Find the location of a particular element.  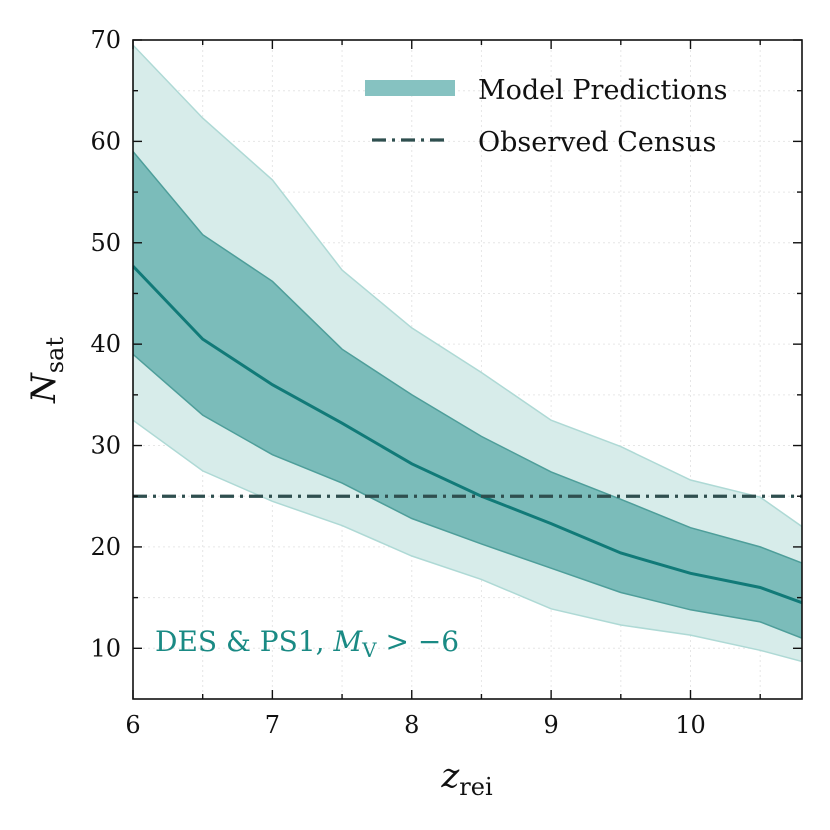

x-axis-label: zrei is located at coordinates (466, 778).